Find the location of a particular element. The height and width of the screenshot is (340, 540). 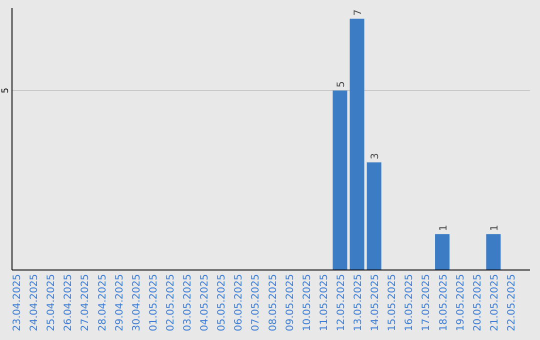

x-tick-label: 29.04.2025 is located at coordinates (120, 303).